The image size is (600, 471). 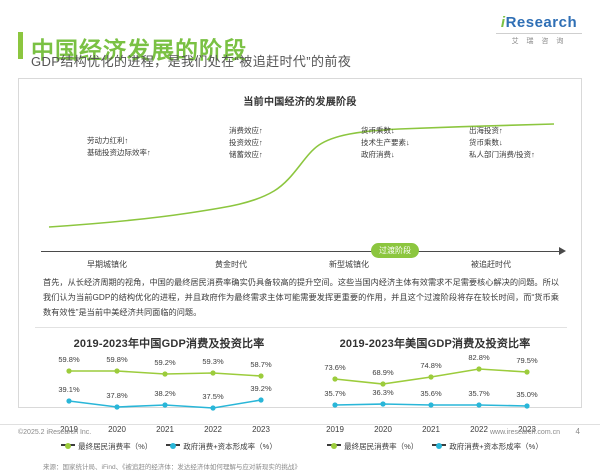 What do you see at coordinates (117, 429) in the screenshot?
I see `china-xtick-1: 2020` at bounding box center [117, 429].